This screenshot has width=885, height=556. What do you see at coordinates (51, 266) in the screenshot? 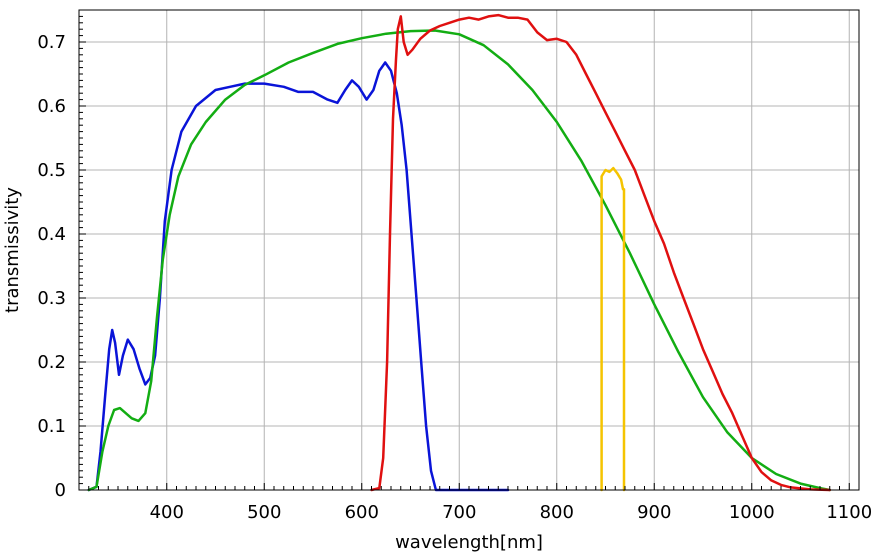
I see `y-tick-labels: 0 0.1 0.2 0.3 0.4 0.5 0.6 0.7` at bounding box center [51, 266].